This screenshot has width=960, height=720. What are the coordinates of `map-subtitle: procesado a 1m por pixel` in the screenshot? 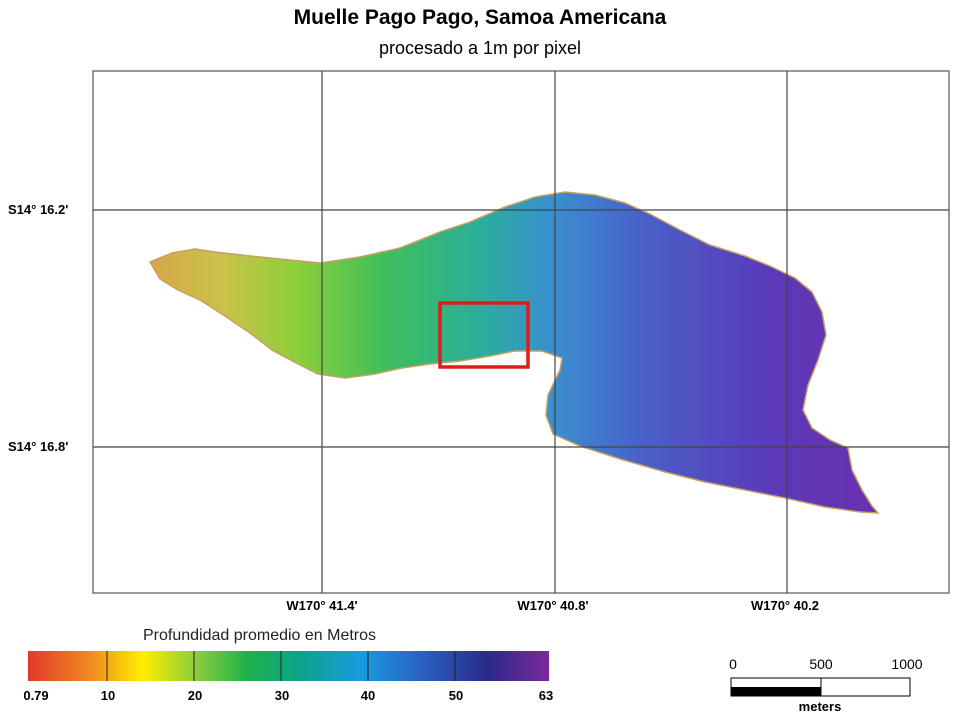 It's located at (480, 48).